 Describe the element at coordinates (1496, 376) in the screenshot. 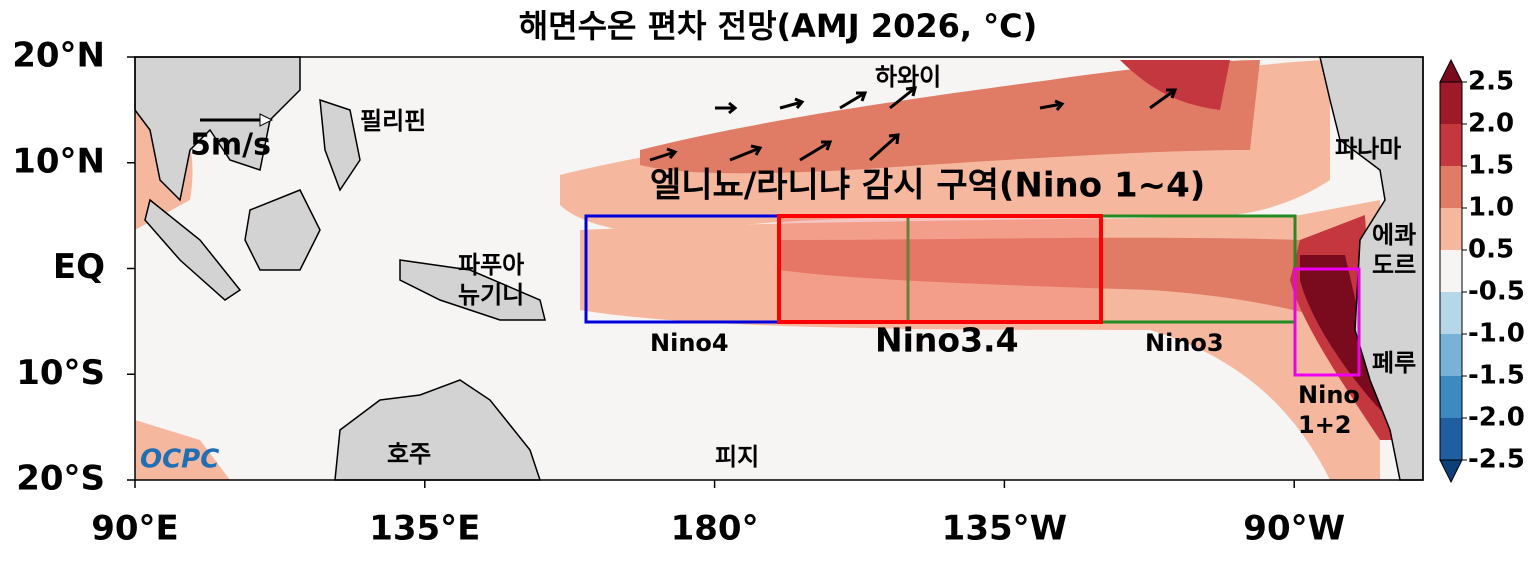

I see `colorbar-label: -1.5` at that location.